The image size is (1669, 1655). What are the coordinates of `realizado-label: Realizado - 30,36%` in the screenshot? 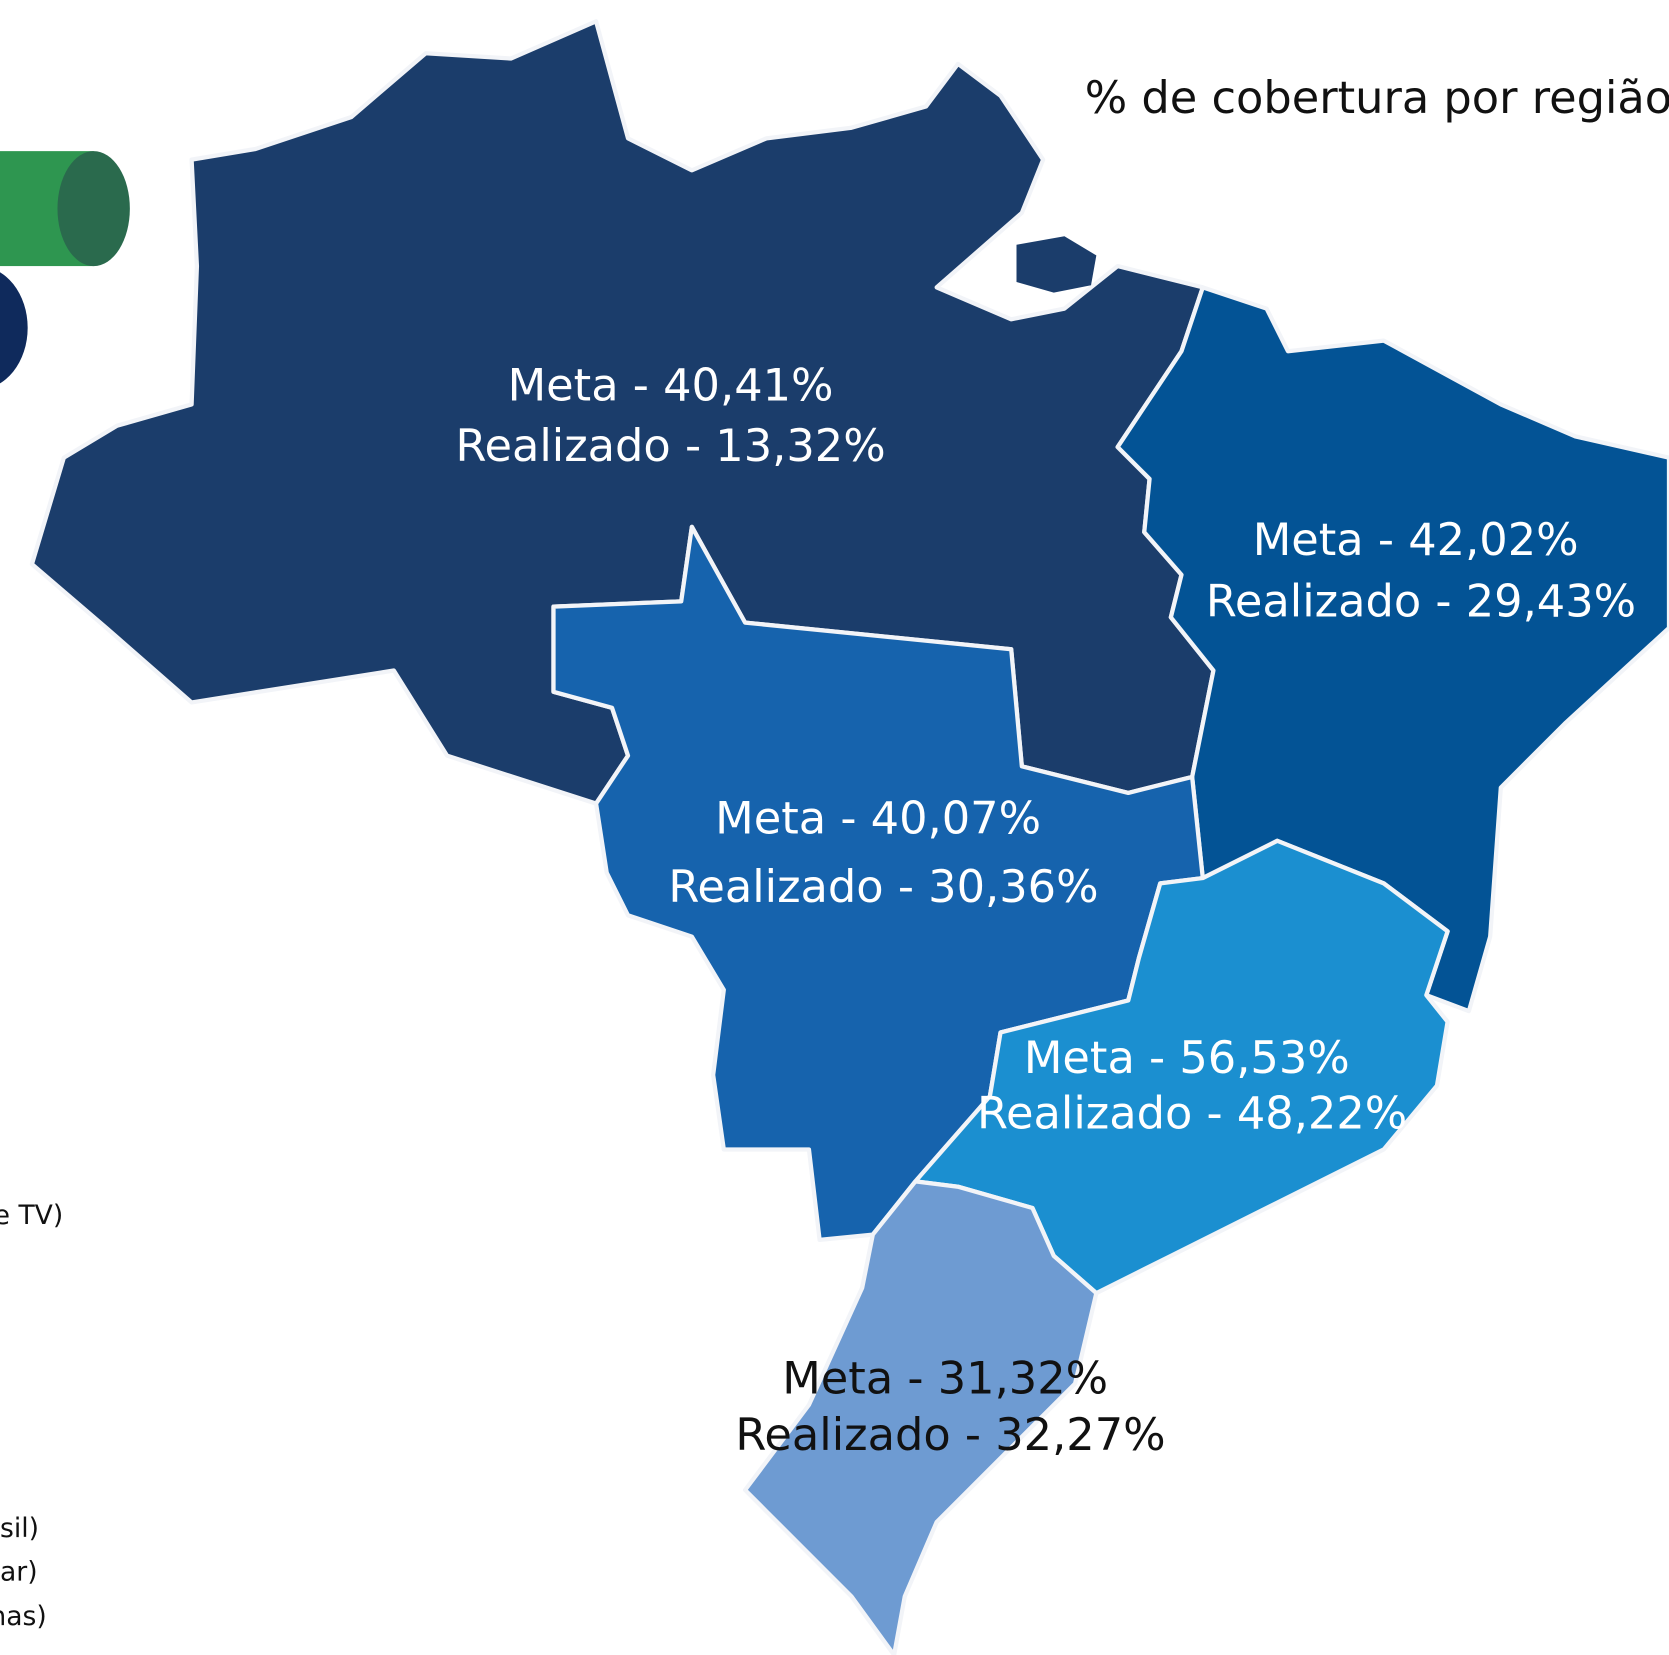 It's located at (883, 887).